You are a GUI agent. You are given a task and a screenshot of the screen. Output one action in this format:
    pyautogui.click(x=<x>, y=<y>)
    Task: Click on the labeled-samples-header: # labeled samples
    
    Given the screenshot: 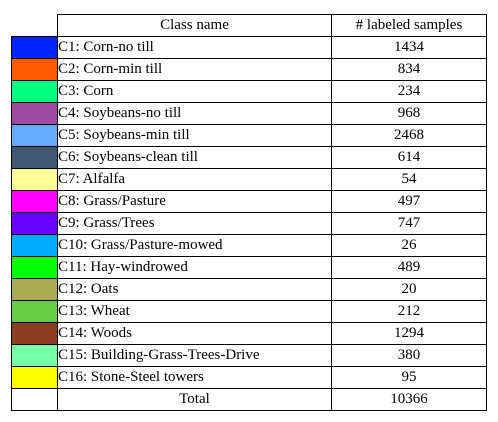 What is the action you would take?
    pyautogui.click(x=409, y=25)
    